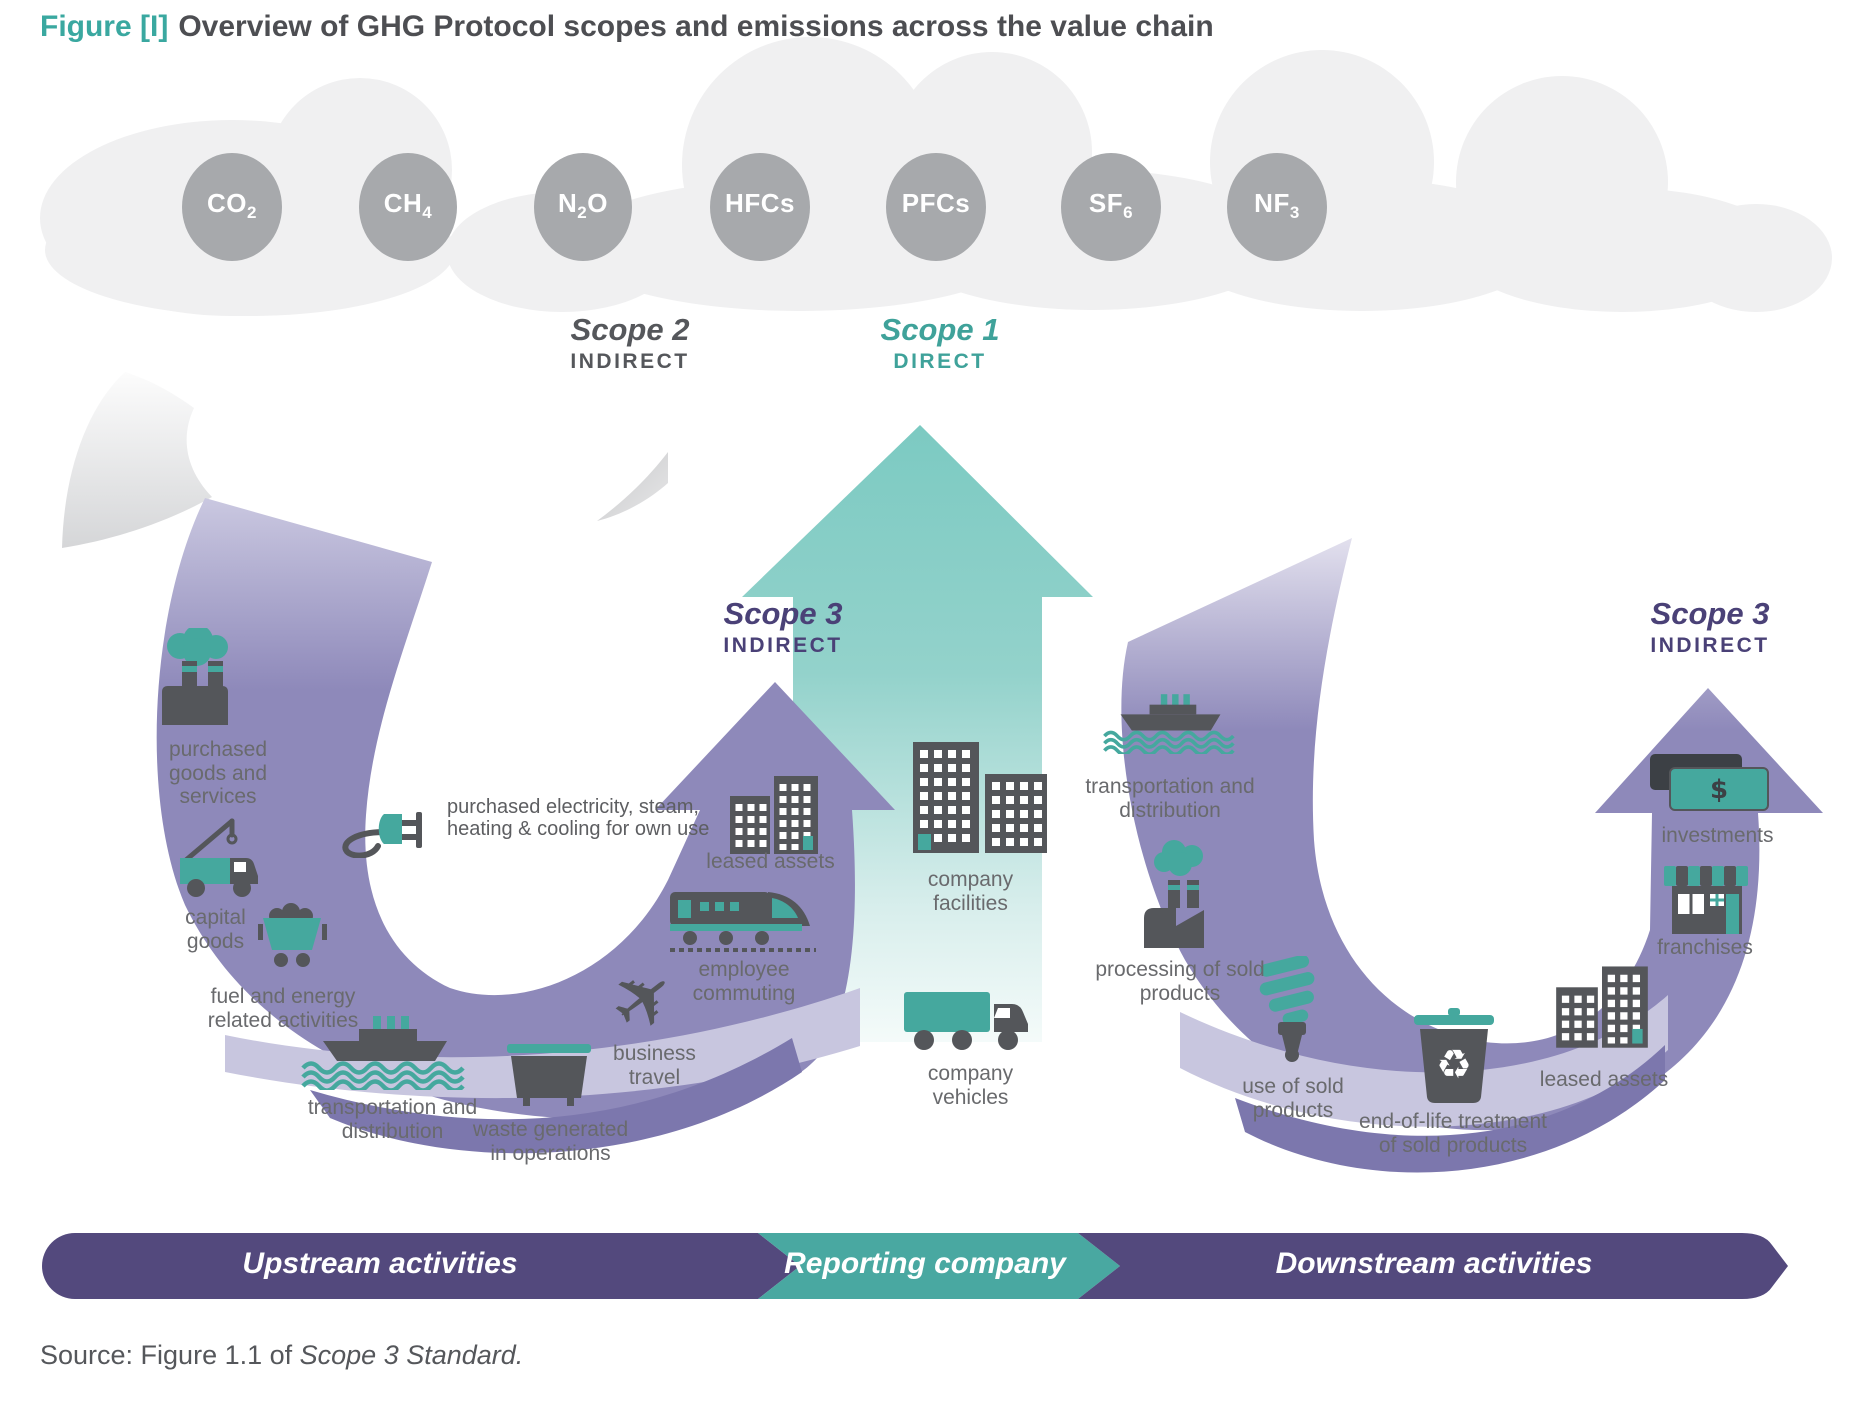 This screenshot has height=1404, width=1864. I want to click on label-use-of-sold: use of sold products, so click(1293, 1098).